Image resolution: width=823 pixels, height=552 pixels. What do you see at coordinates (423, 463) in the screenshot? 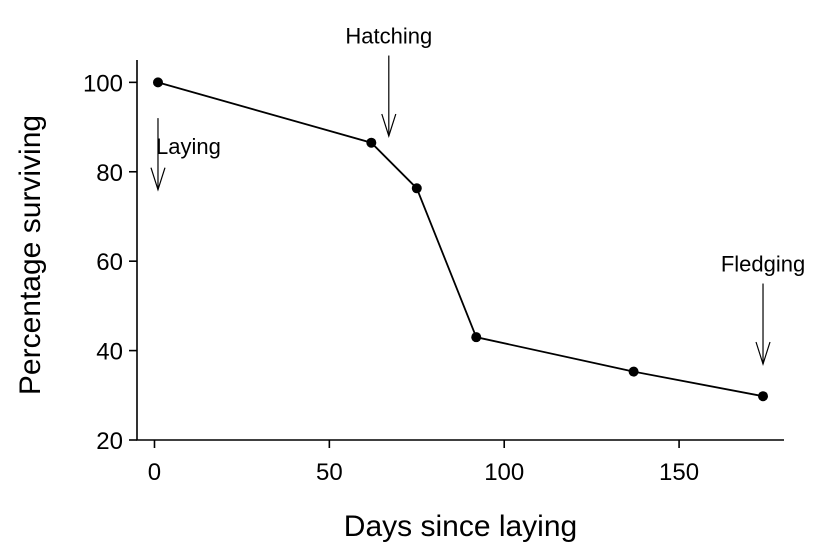
I see `x-ticks: 0 50 100 150` at bounding box center [423, 463].